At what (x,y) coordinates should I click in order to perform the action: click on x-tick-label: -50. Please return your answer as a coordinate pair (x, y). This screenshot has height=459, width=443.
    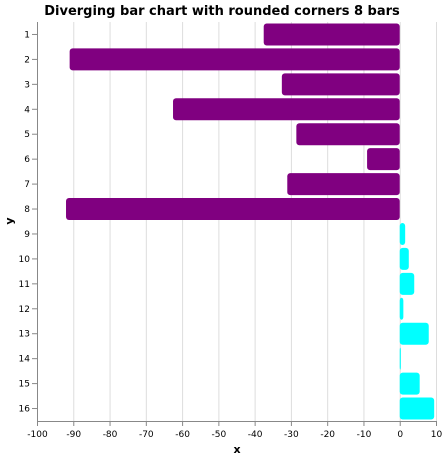
    Looking at the image, I should click on (219, 435).